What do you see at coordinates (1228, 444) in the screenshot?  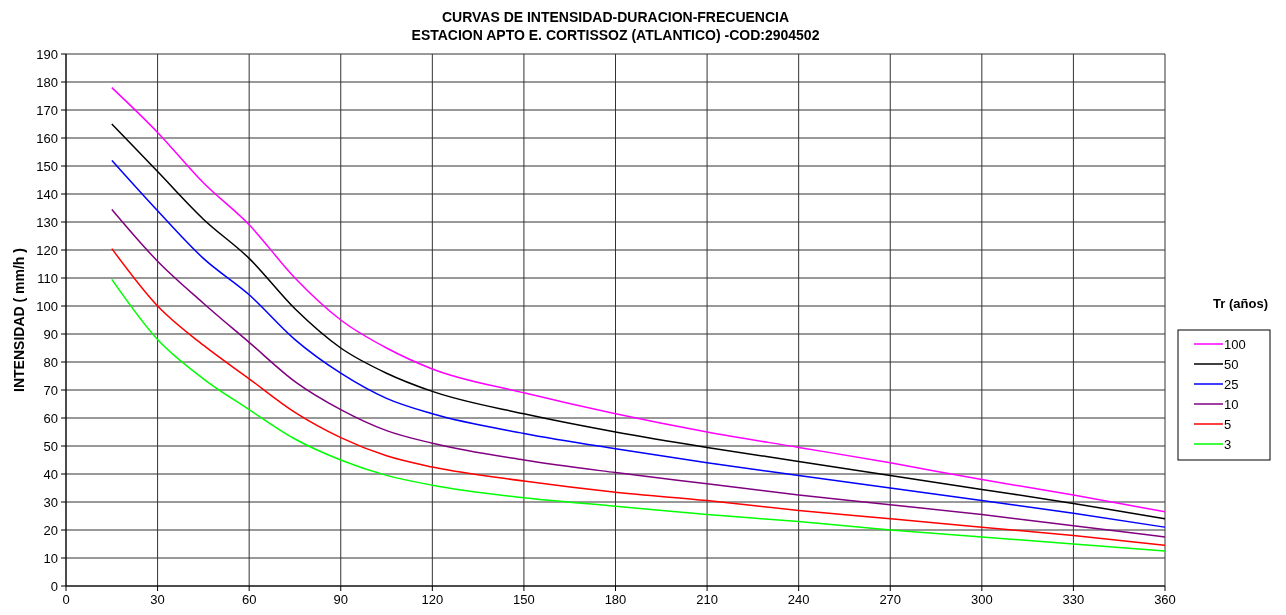 I see `legend-label: 3` at bounding box center [1228, 444].